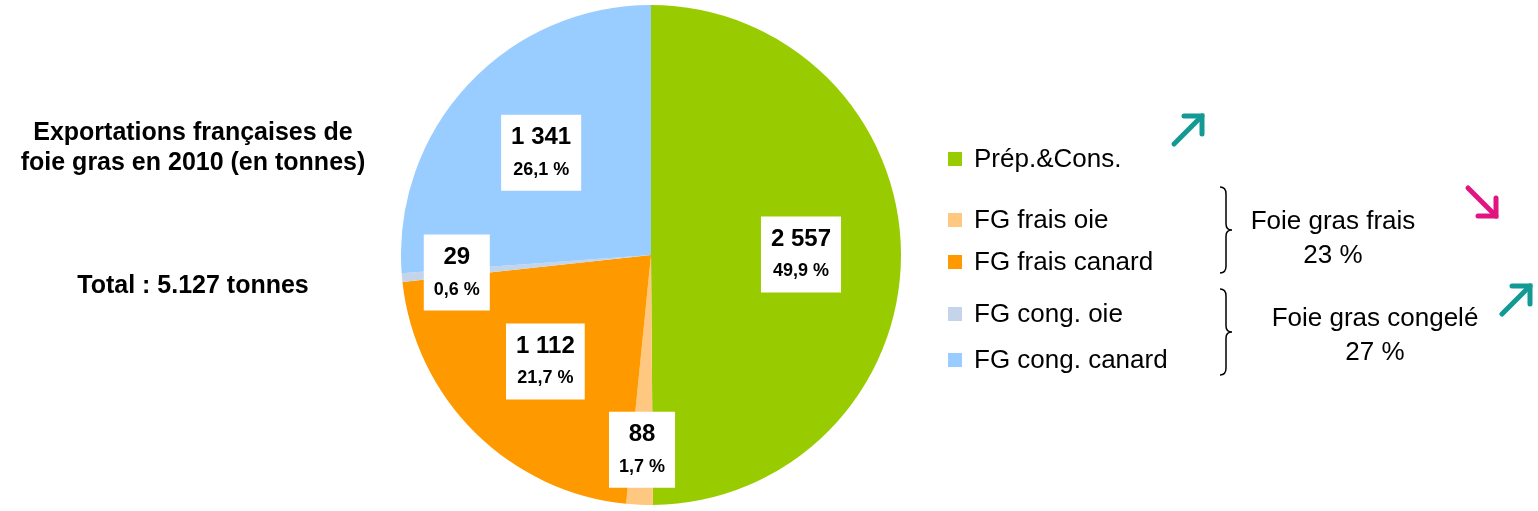 The height and width of the screenshot is (511, 1538). Describe the element at coordinates (1375, 334) in the screenshot. I see `text: Foie gras congelé 27 %` at that location.